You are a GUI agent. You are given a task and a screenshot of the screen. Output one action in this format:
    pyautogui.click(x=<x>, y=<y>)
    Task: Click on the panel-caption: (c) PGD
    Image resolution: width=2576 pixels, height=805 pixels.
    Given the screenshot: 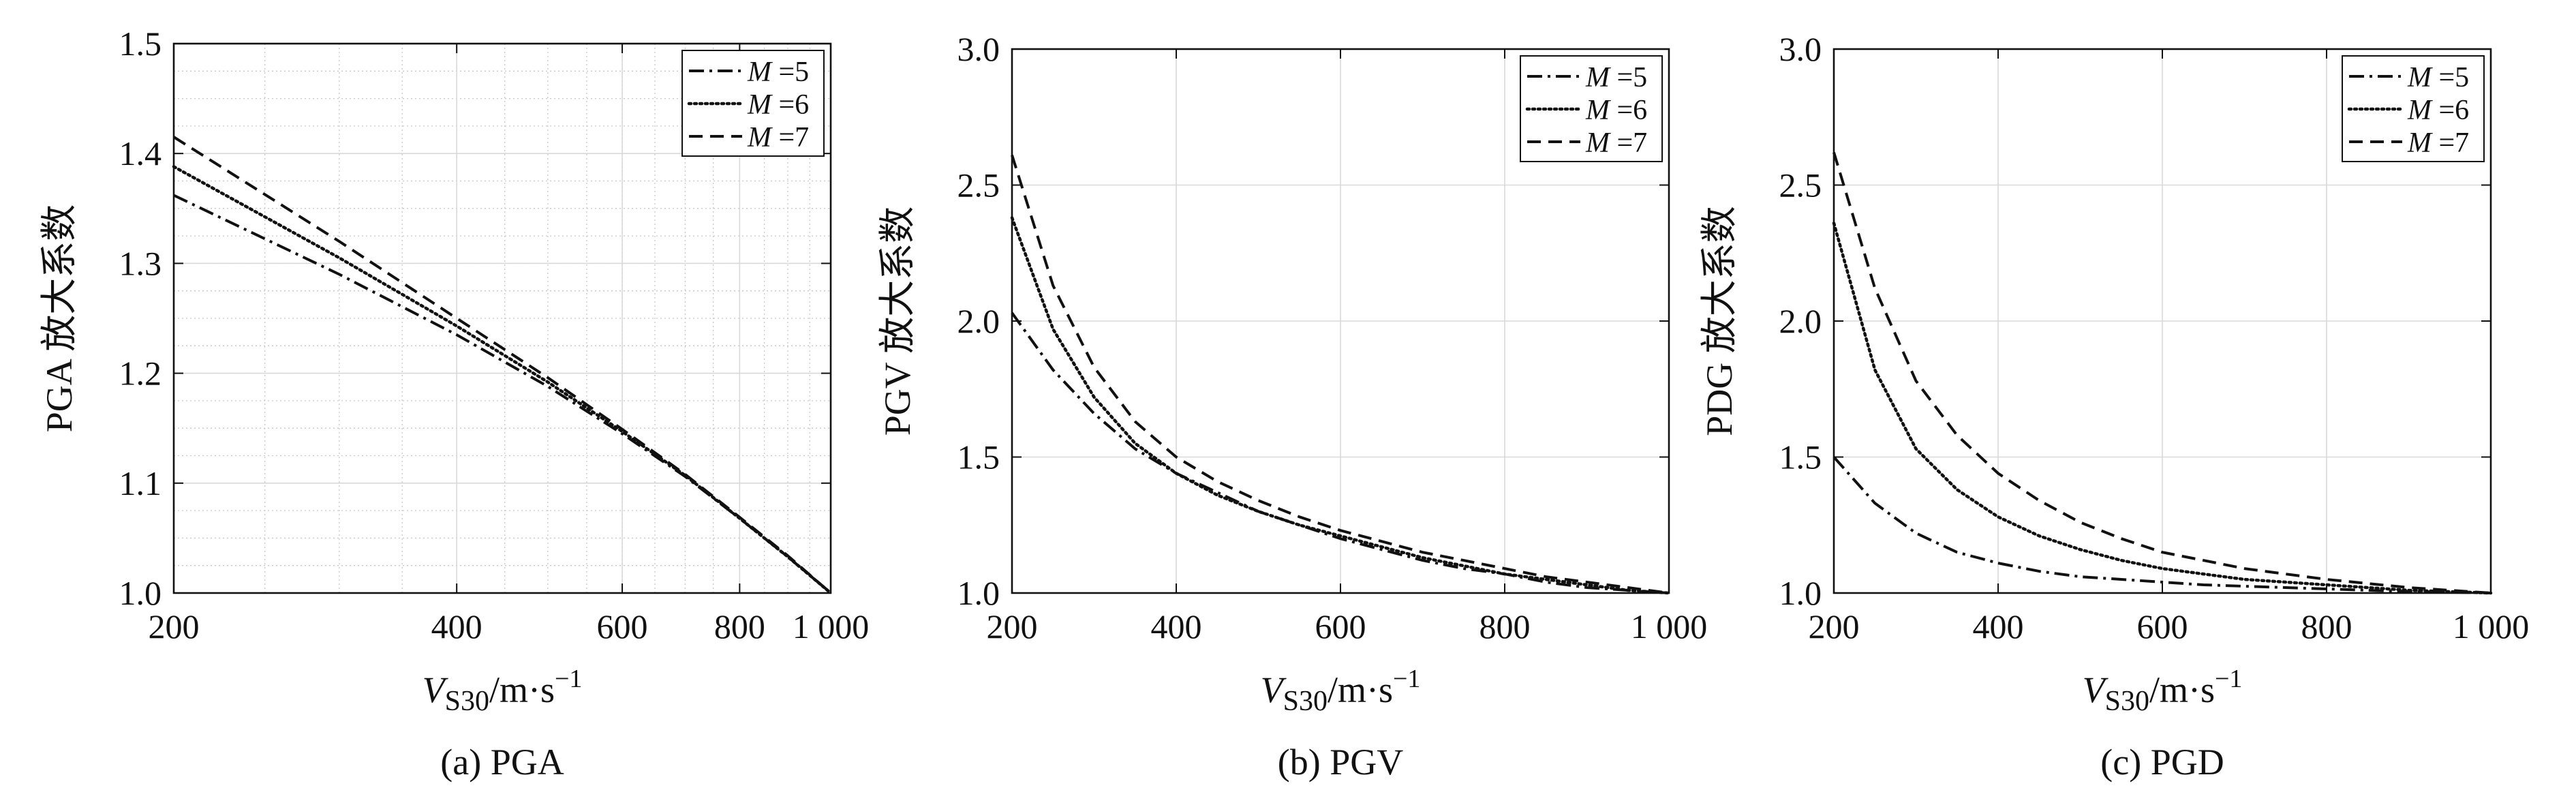 What is the action you would take?
    pyautogui.click(x=2162, y=762)
    